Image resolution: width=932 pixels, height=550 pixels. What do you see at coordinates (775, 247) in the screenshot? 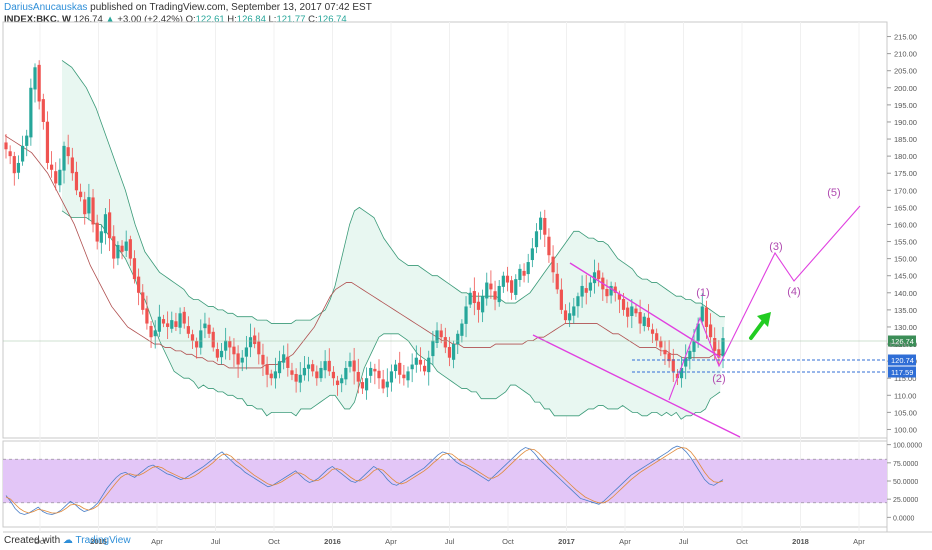
I see `wave-label-3: (3)` at bounding box center [775, 247].